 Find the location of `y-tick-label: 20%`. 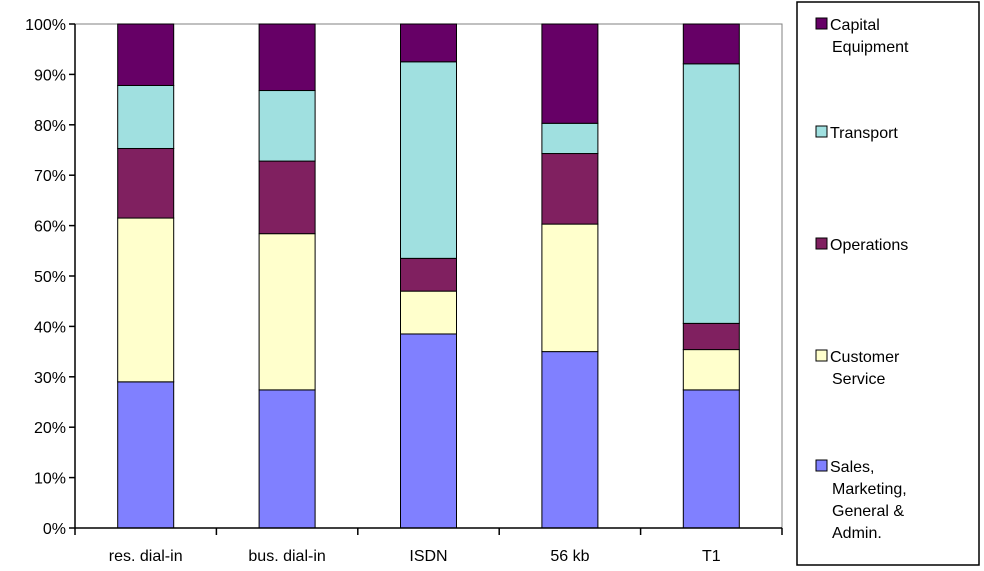

y-tick-label: 20% is located at coordinates (50, 428).